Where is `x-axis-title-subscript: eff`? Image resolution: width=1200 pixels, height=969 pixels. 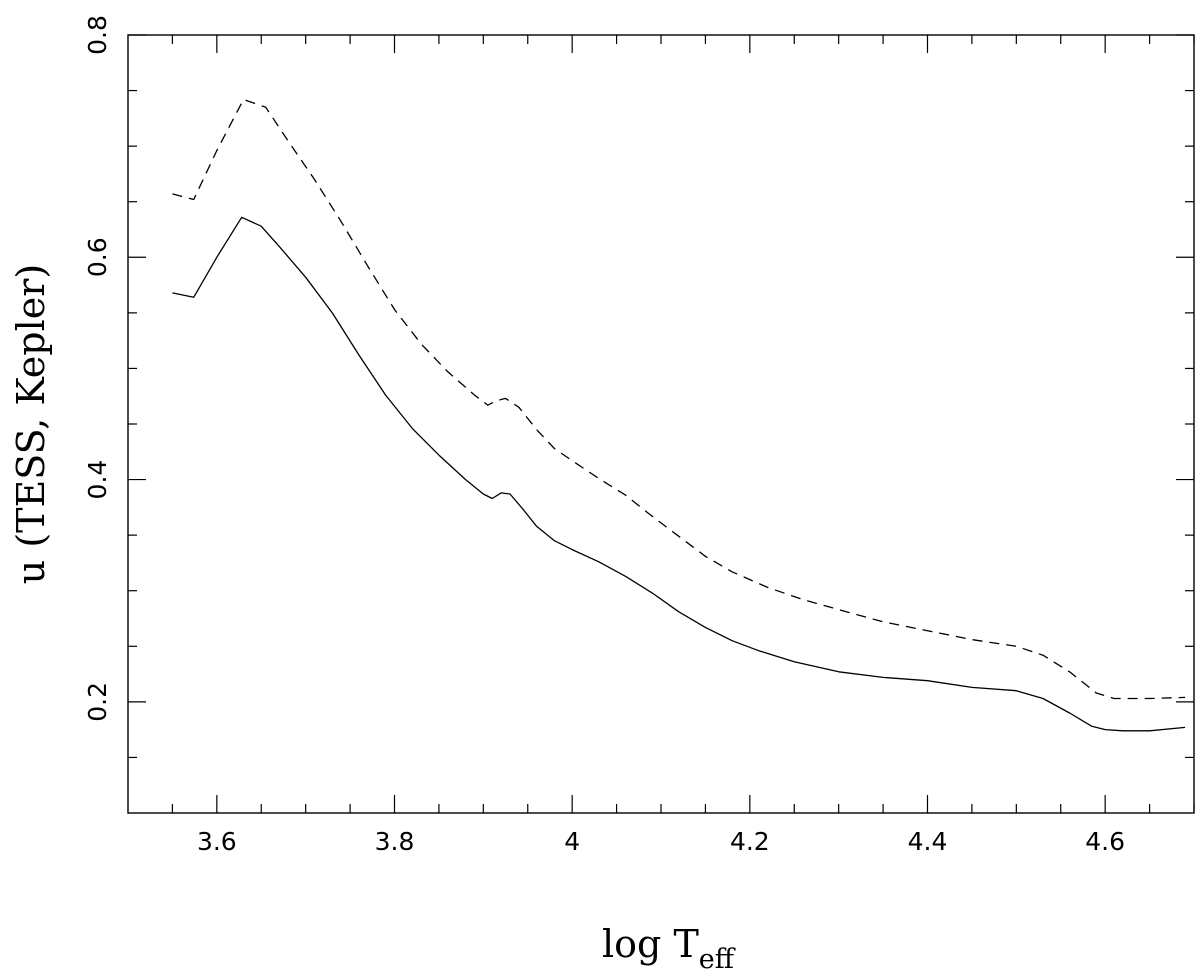
x-axis-title-subscript: eff is located at coordinates (717, 956).